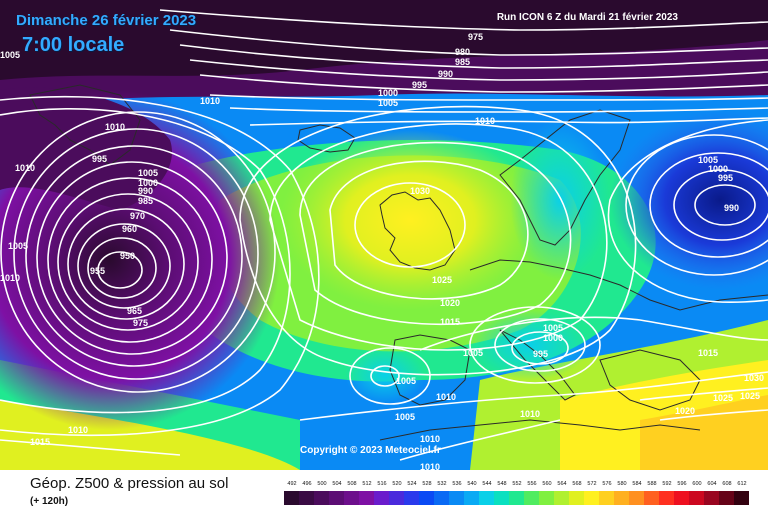  I want to click on legend-tick-label: 584, so click(637, 484).